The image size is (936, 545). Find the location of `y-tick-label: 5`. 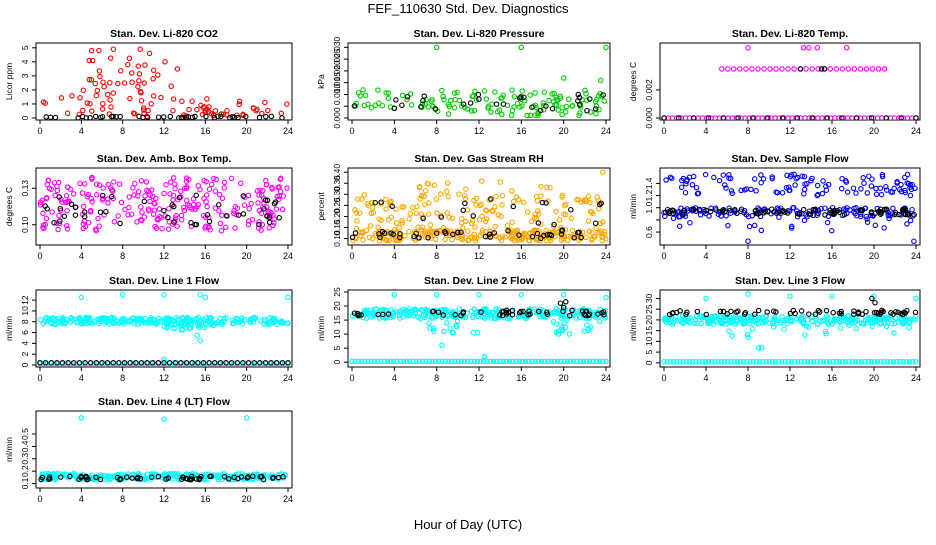

y-tick-label: 5 is located at coordinates (649, 351).